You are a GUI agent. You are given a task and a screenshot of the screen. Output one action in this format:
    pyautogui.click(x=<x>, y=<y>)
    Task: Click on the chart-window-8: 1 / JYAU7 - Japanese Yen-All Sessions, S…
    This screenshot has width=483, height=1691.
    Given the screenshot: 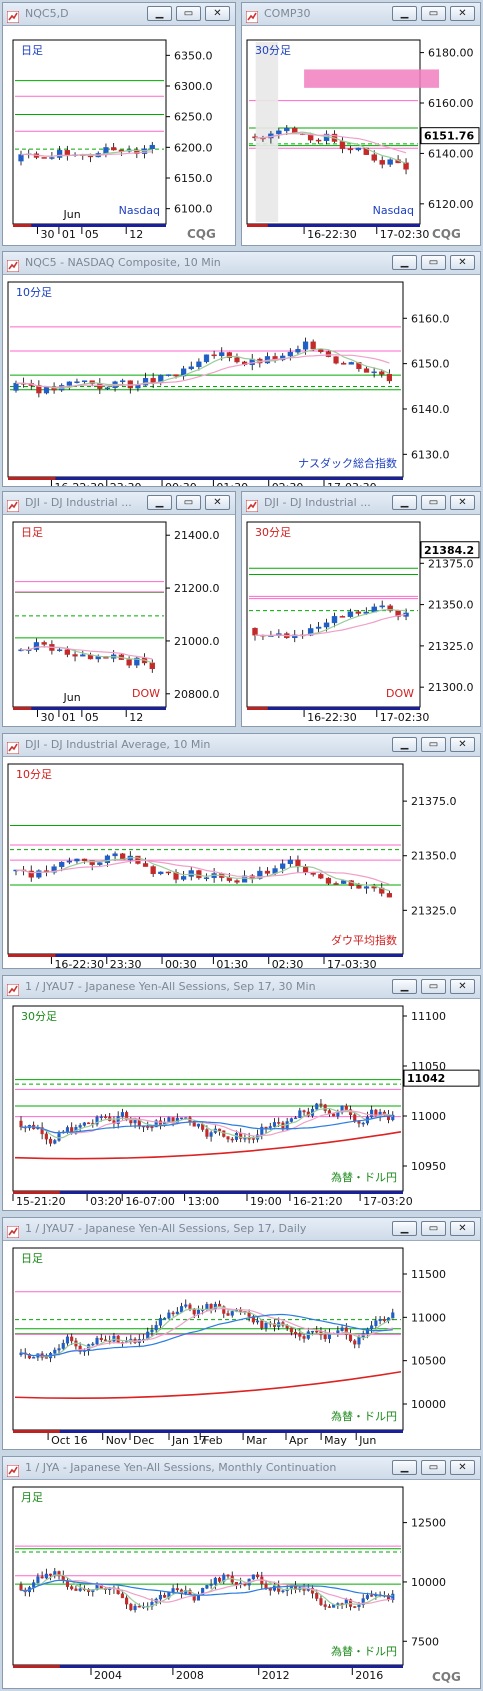 What is the action you would take?
    pyautogui.click(x=241, y=1333)
    